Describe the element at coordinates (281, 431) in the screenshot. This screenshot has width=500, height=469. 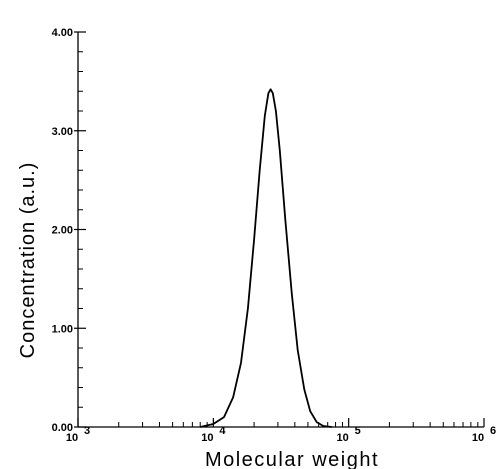
I see `x-axis-ticks: 10 3 10 4 10 5 10 6` at that location.